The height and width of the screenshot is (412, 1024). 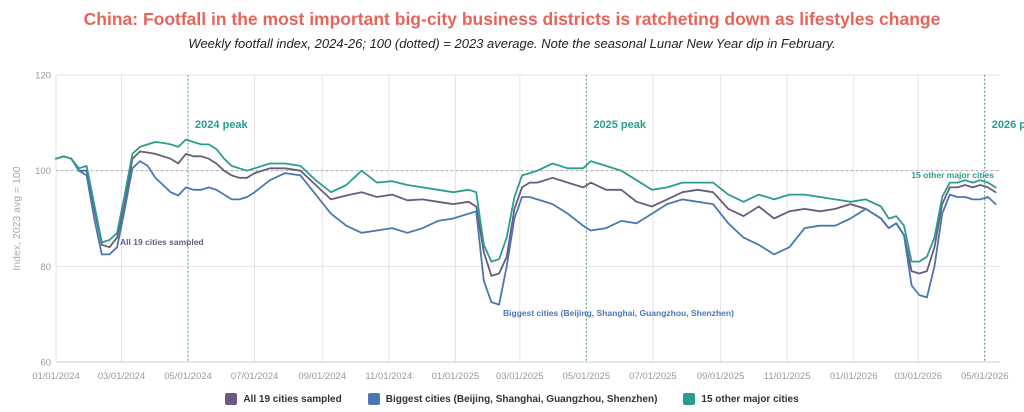 What do you see at coordinates (45, 363) in the screenshot?
I see `y-tick-label: 60` at bounding box center [45, 363].